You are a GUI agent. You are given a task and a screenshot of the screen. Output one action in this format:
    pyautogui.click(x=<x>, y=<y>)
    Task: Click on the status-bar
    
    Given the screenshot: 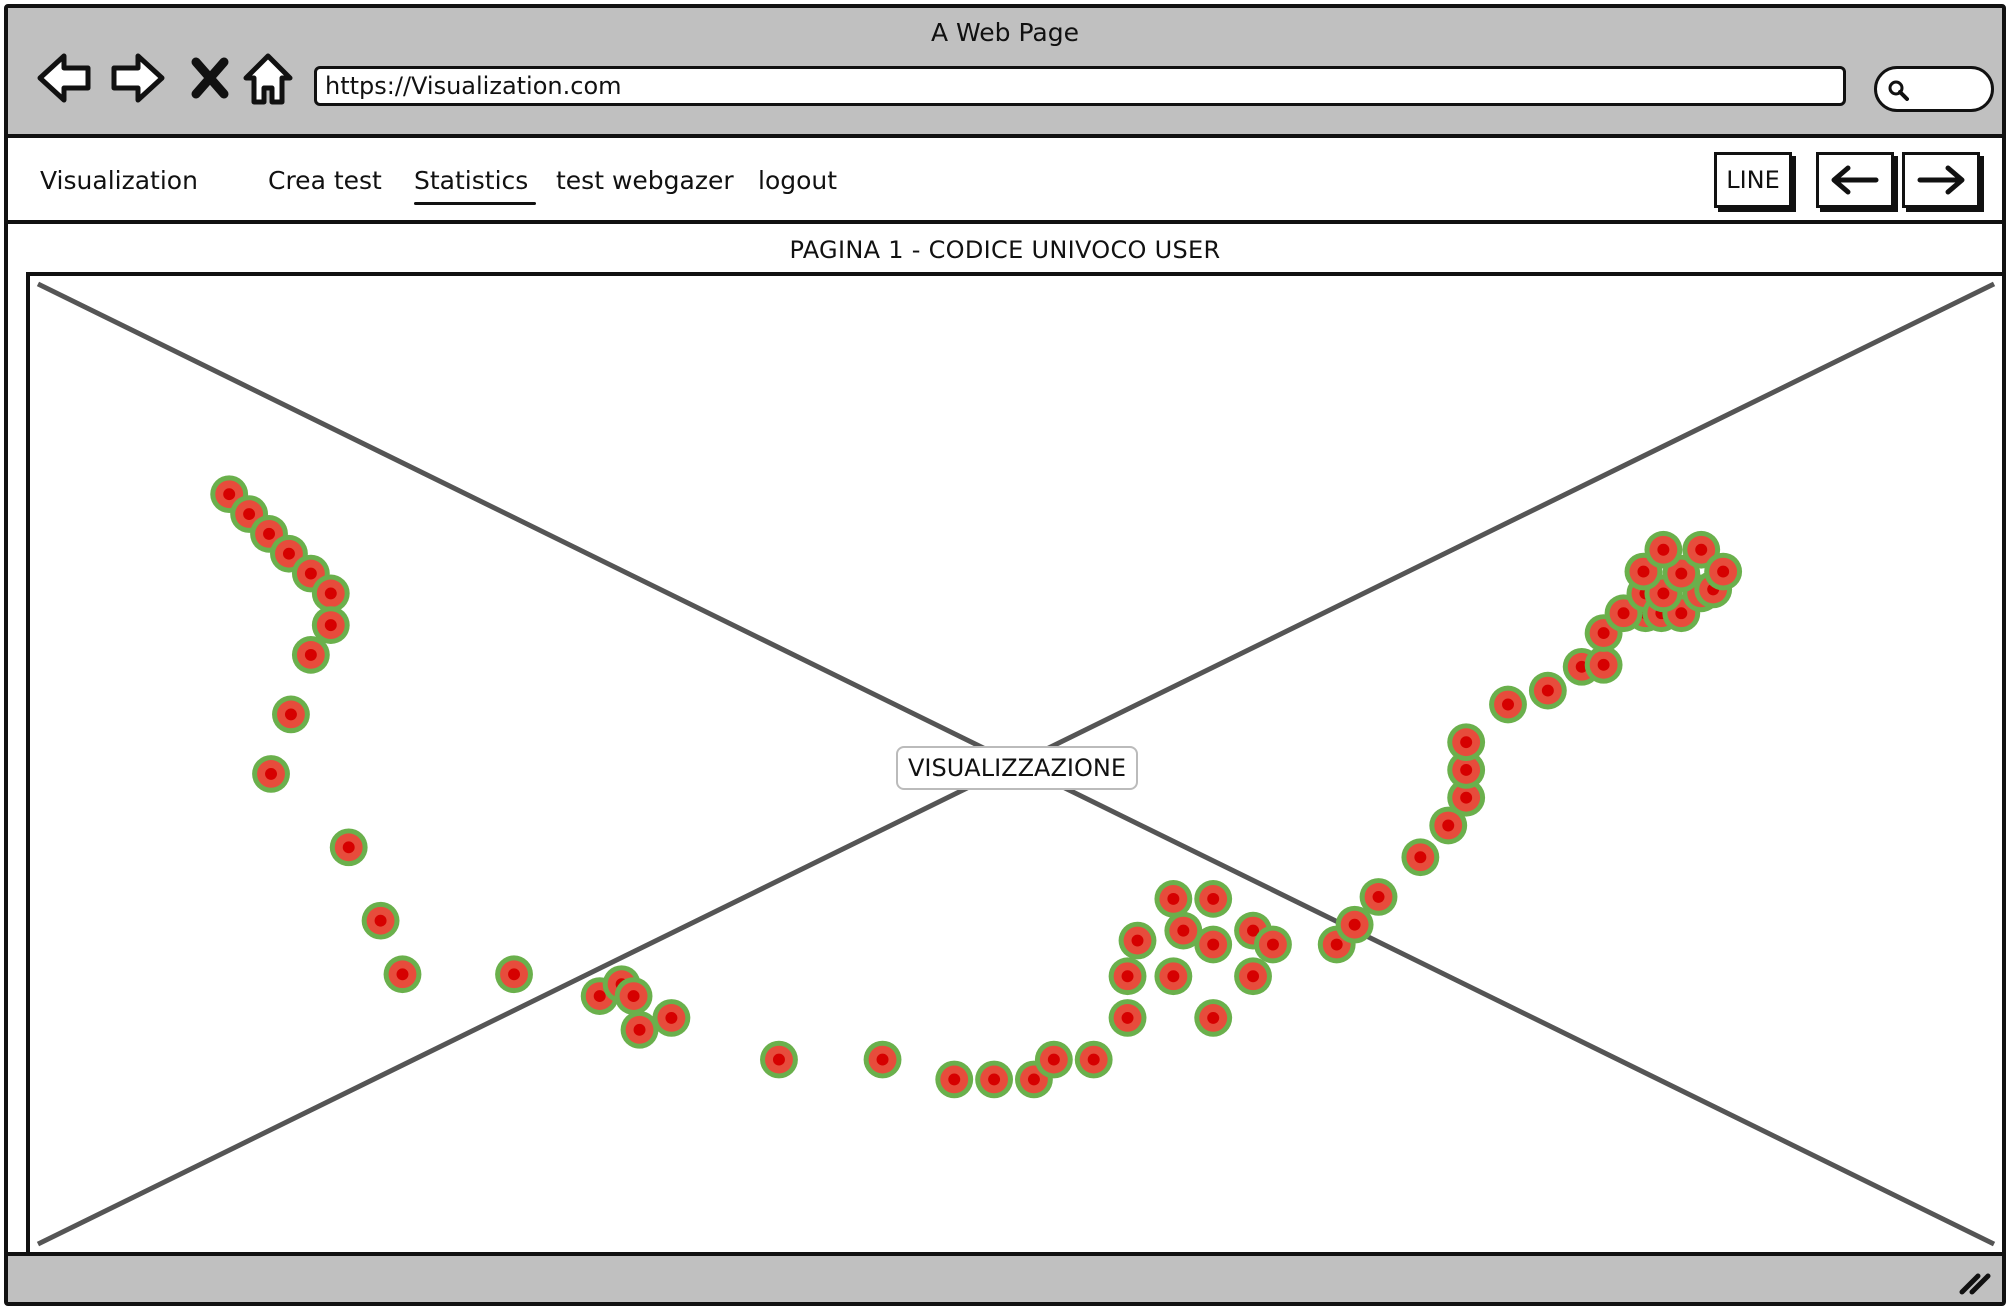 What is the action you would take?
    pyautogui.click(x=1005, y=1277)
    